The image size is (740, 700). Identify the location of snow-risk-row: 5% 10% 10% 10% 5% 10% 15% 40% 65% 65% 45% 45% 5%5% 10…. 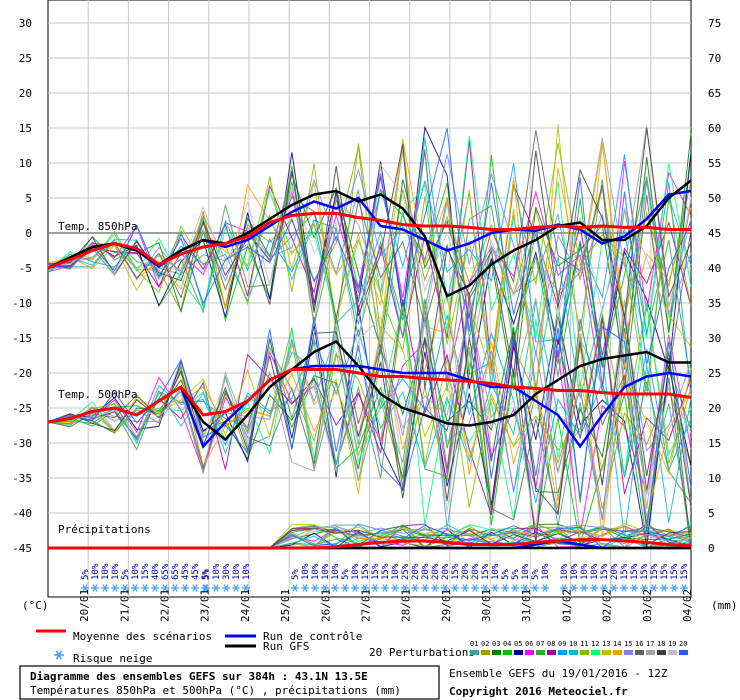
(385, 577).